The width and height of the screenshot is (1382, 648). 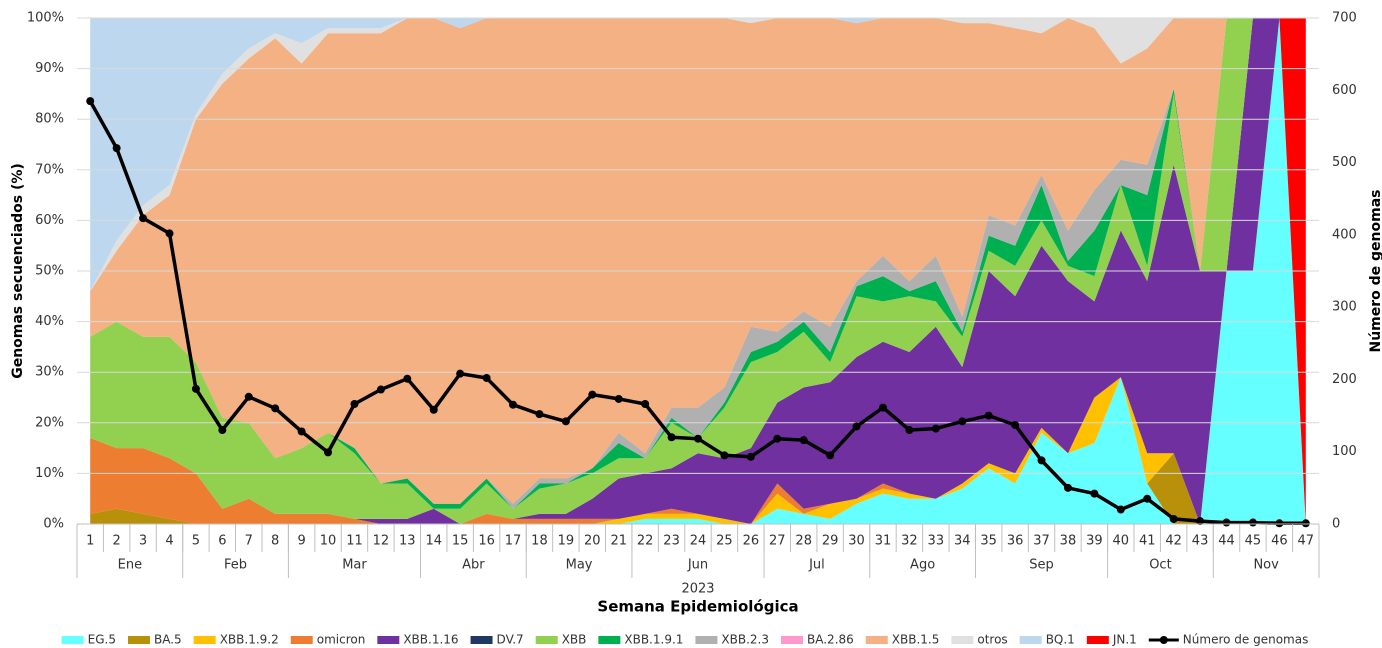 I want to click on legend-label: XBB.1.9.2, so click(x=249, y=640).